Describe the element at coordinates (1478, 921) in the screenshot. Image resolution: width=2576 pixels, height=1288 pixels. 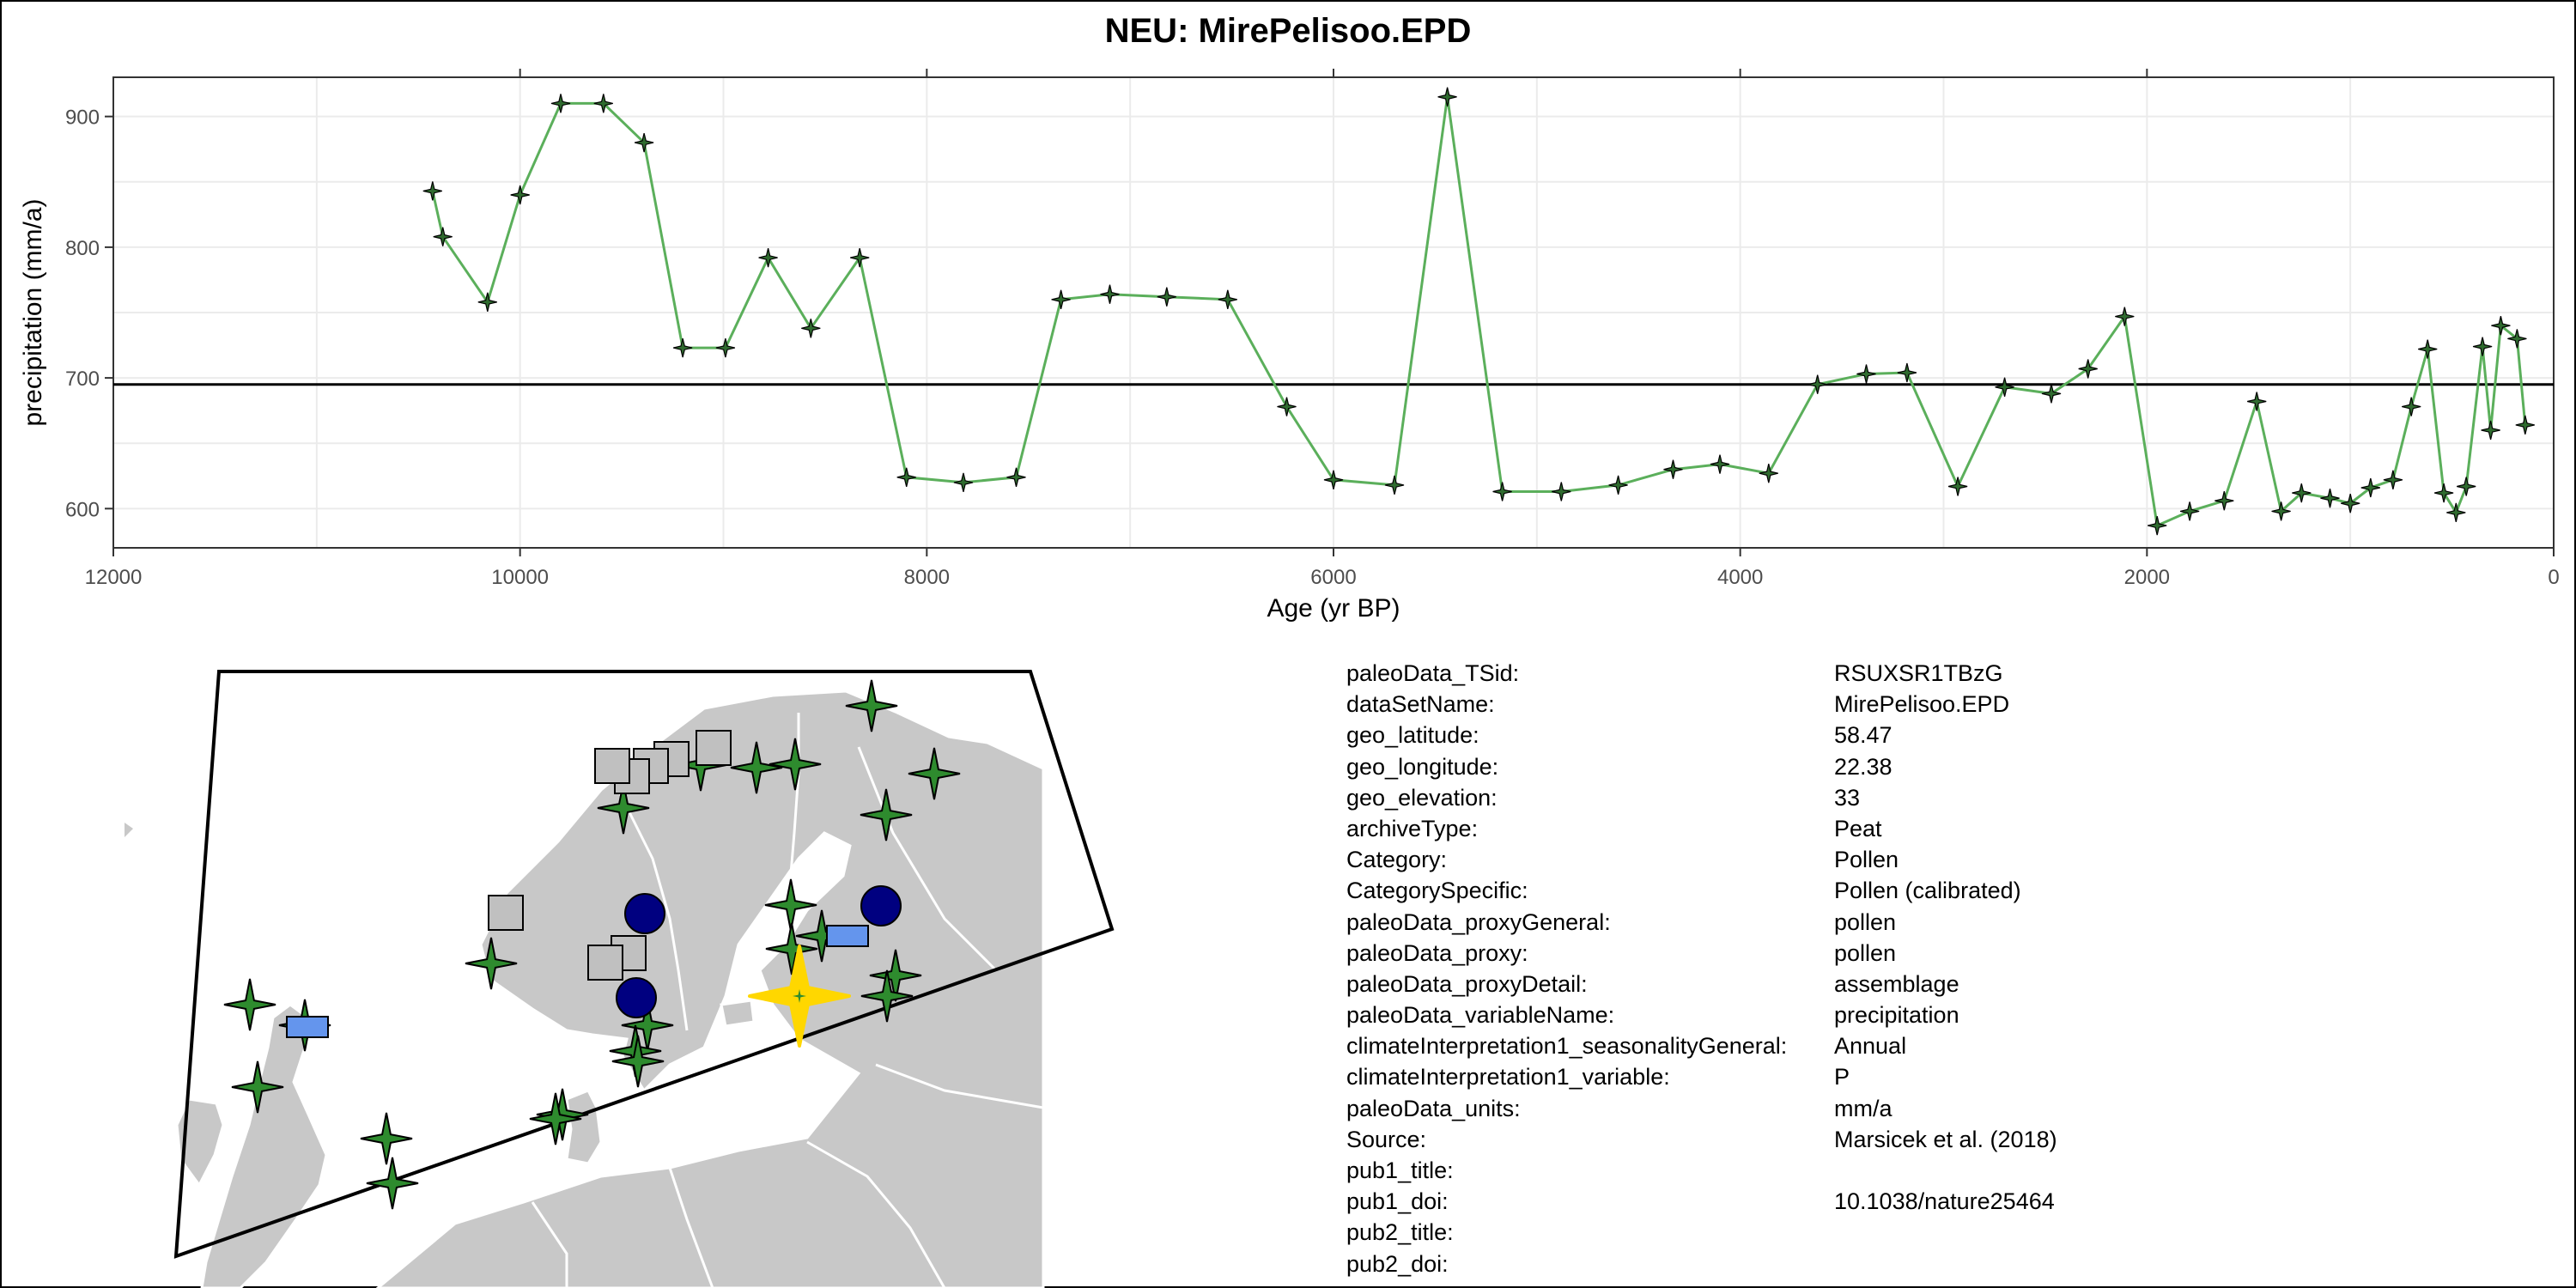
I see `metadata-key: paleoData_proxyGeneral:` at that location.